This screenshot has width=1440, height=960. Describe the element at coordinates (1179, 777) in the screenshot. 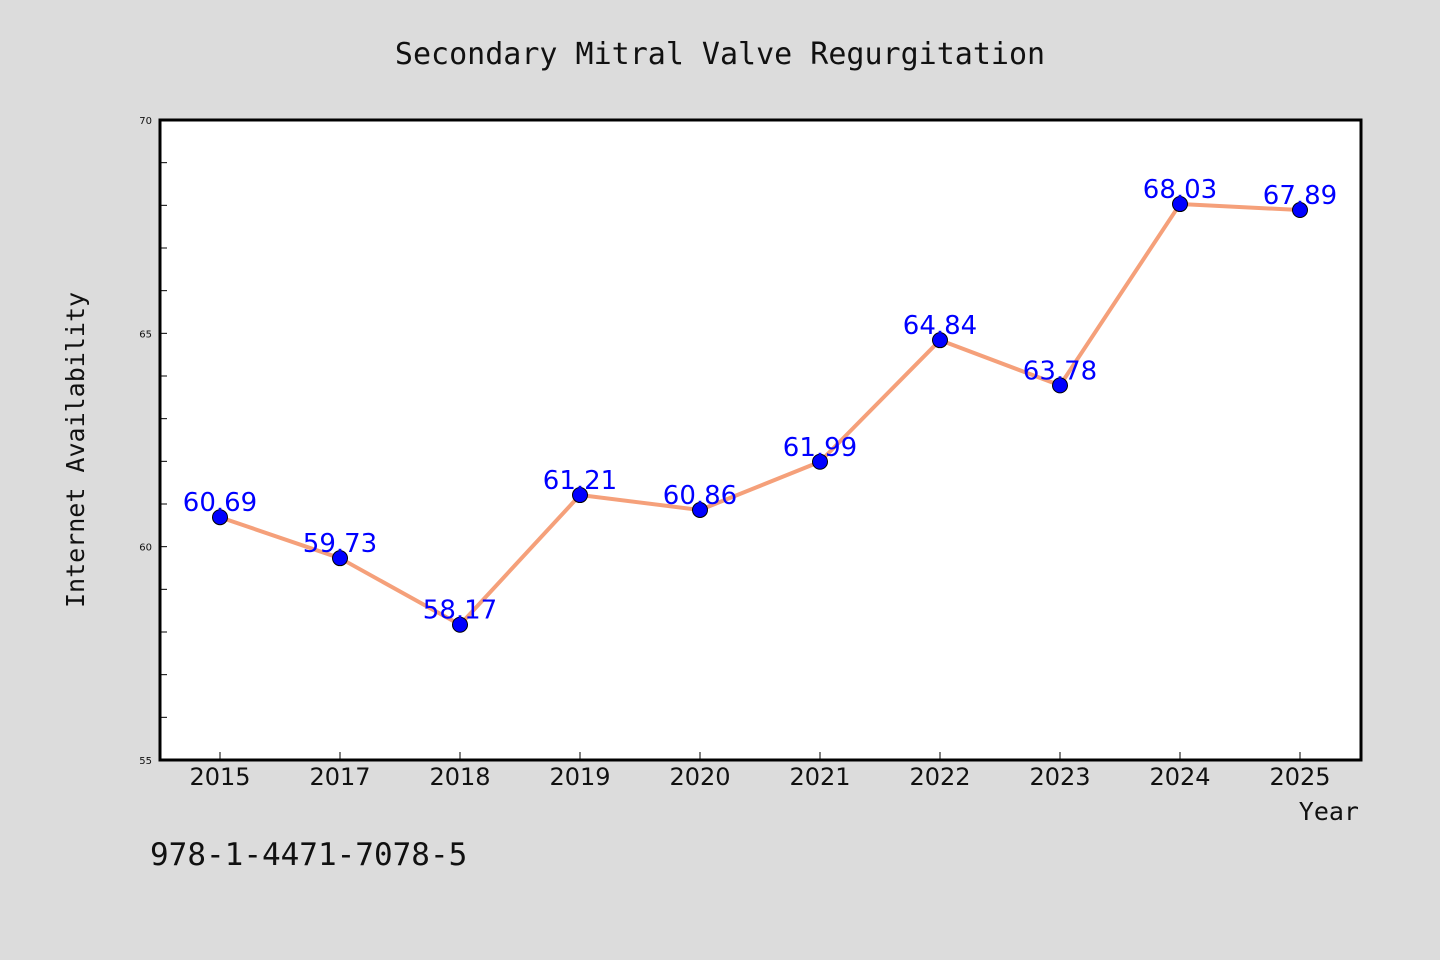

I see `x-tick-label: 2024` at that location.